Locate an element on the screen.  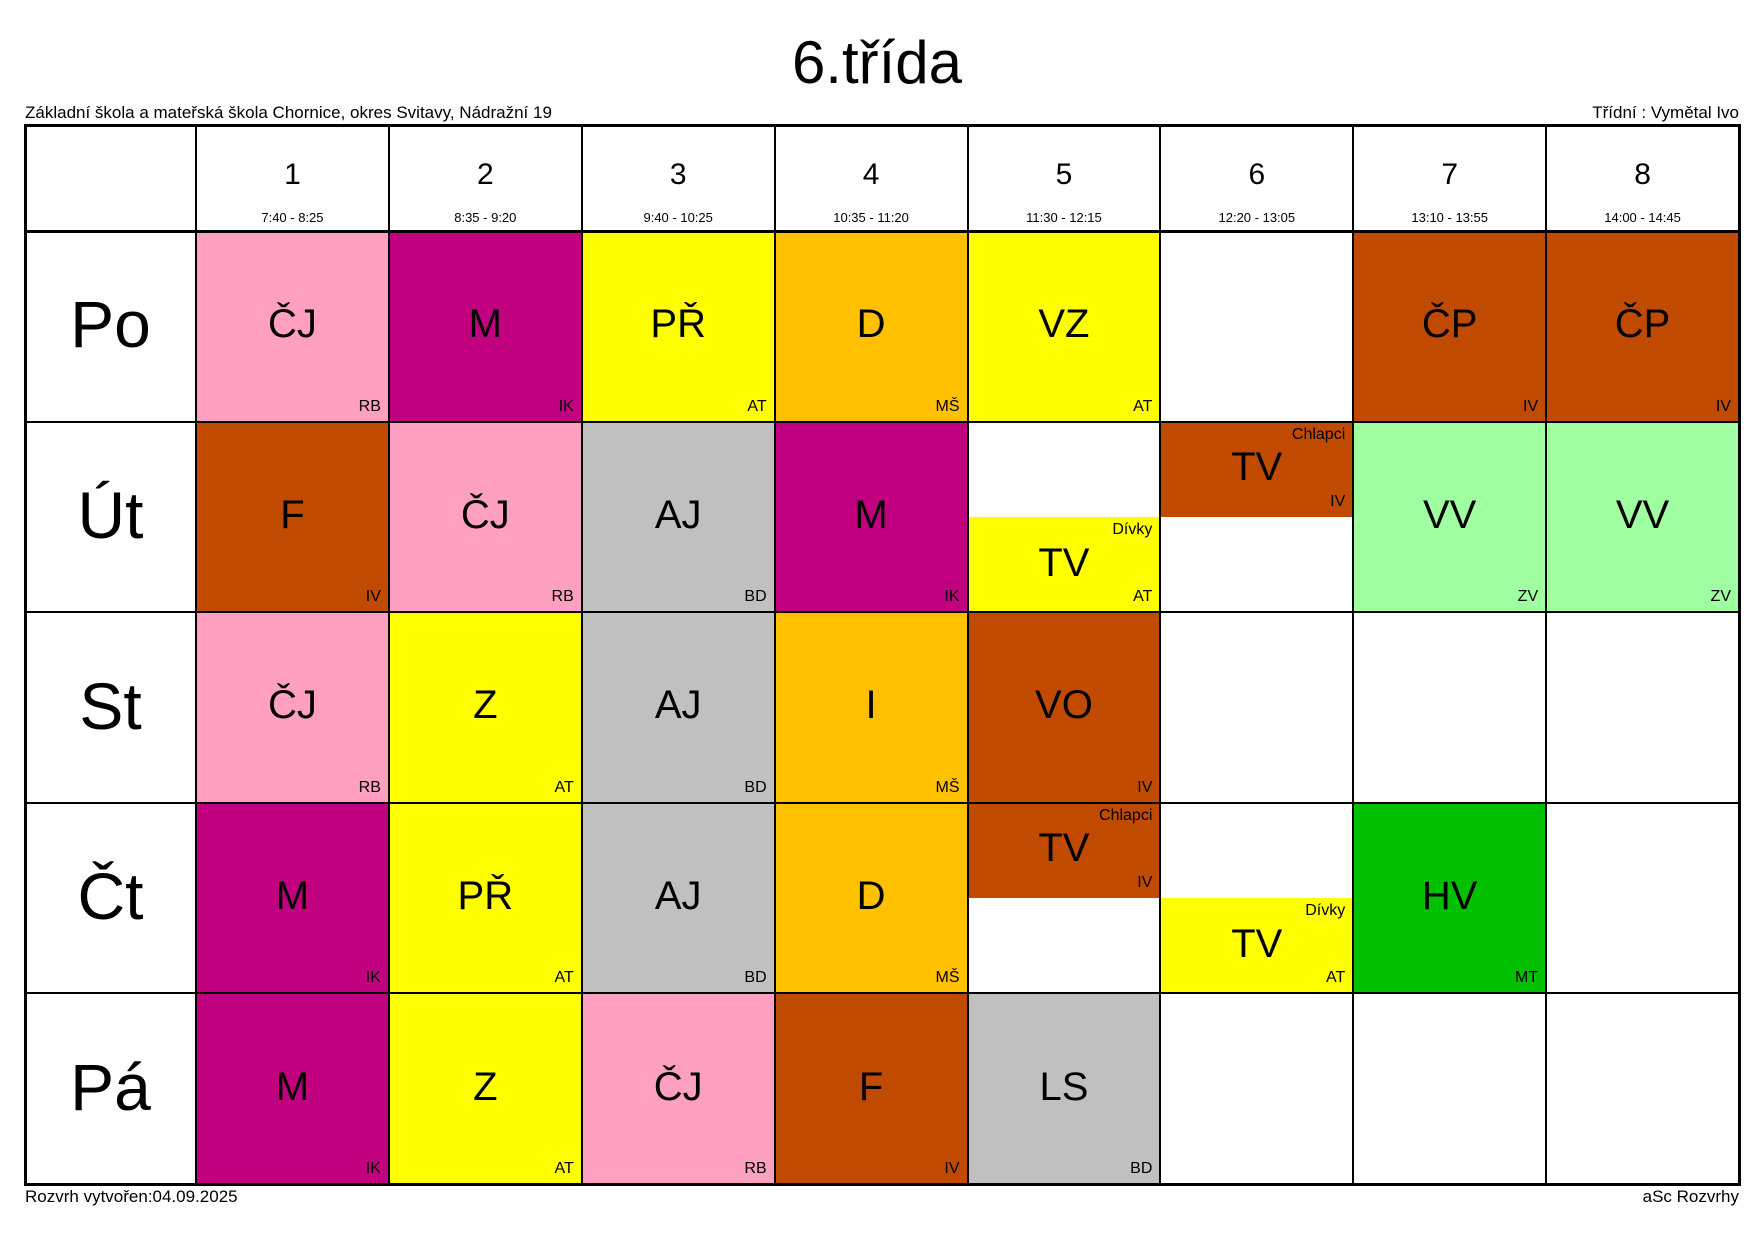
lesson-cell: VZ AT is located at coordinates (1064, 326).